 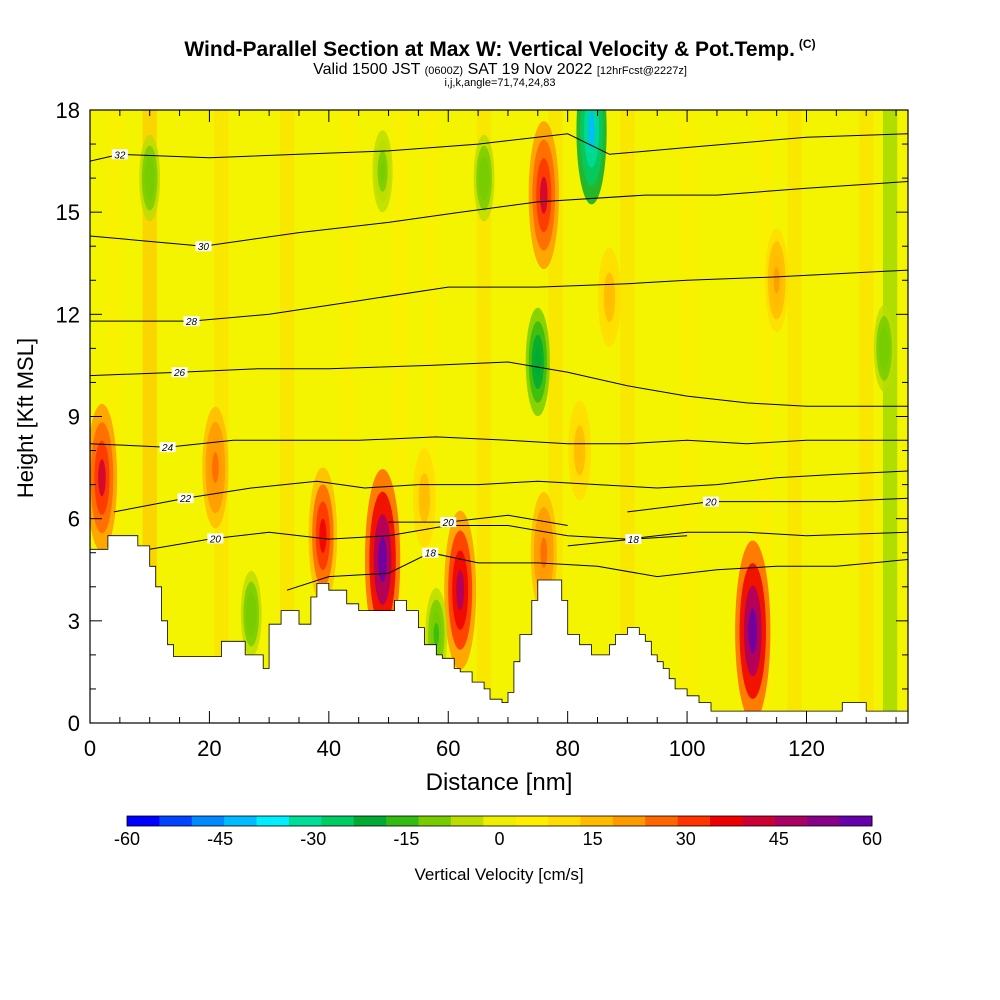 I want to click on x-tick-label: 80, so click(x=567, y=748).